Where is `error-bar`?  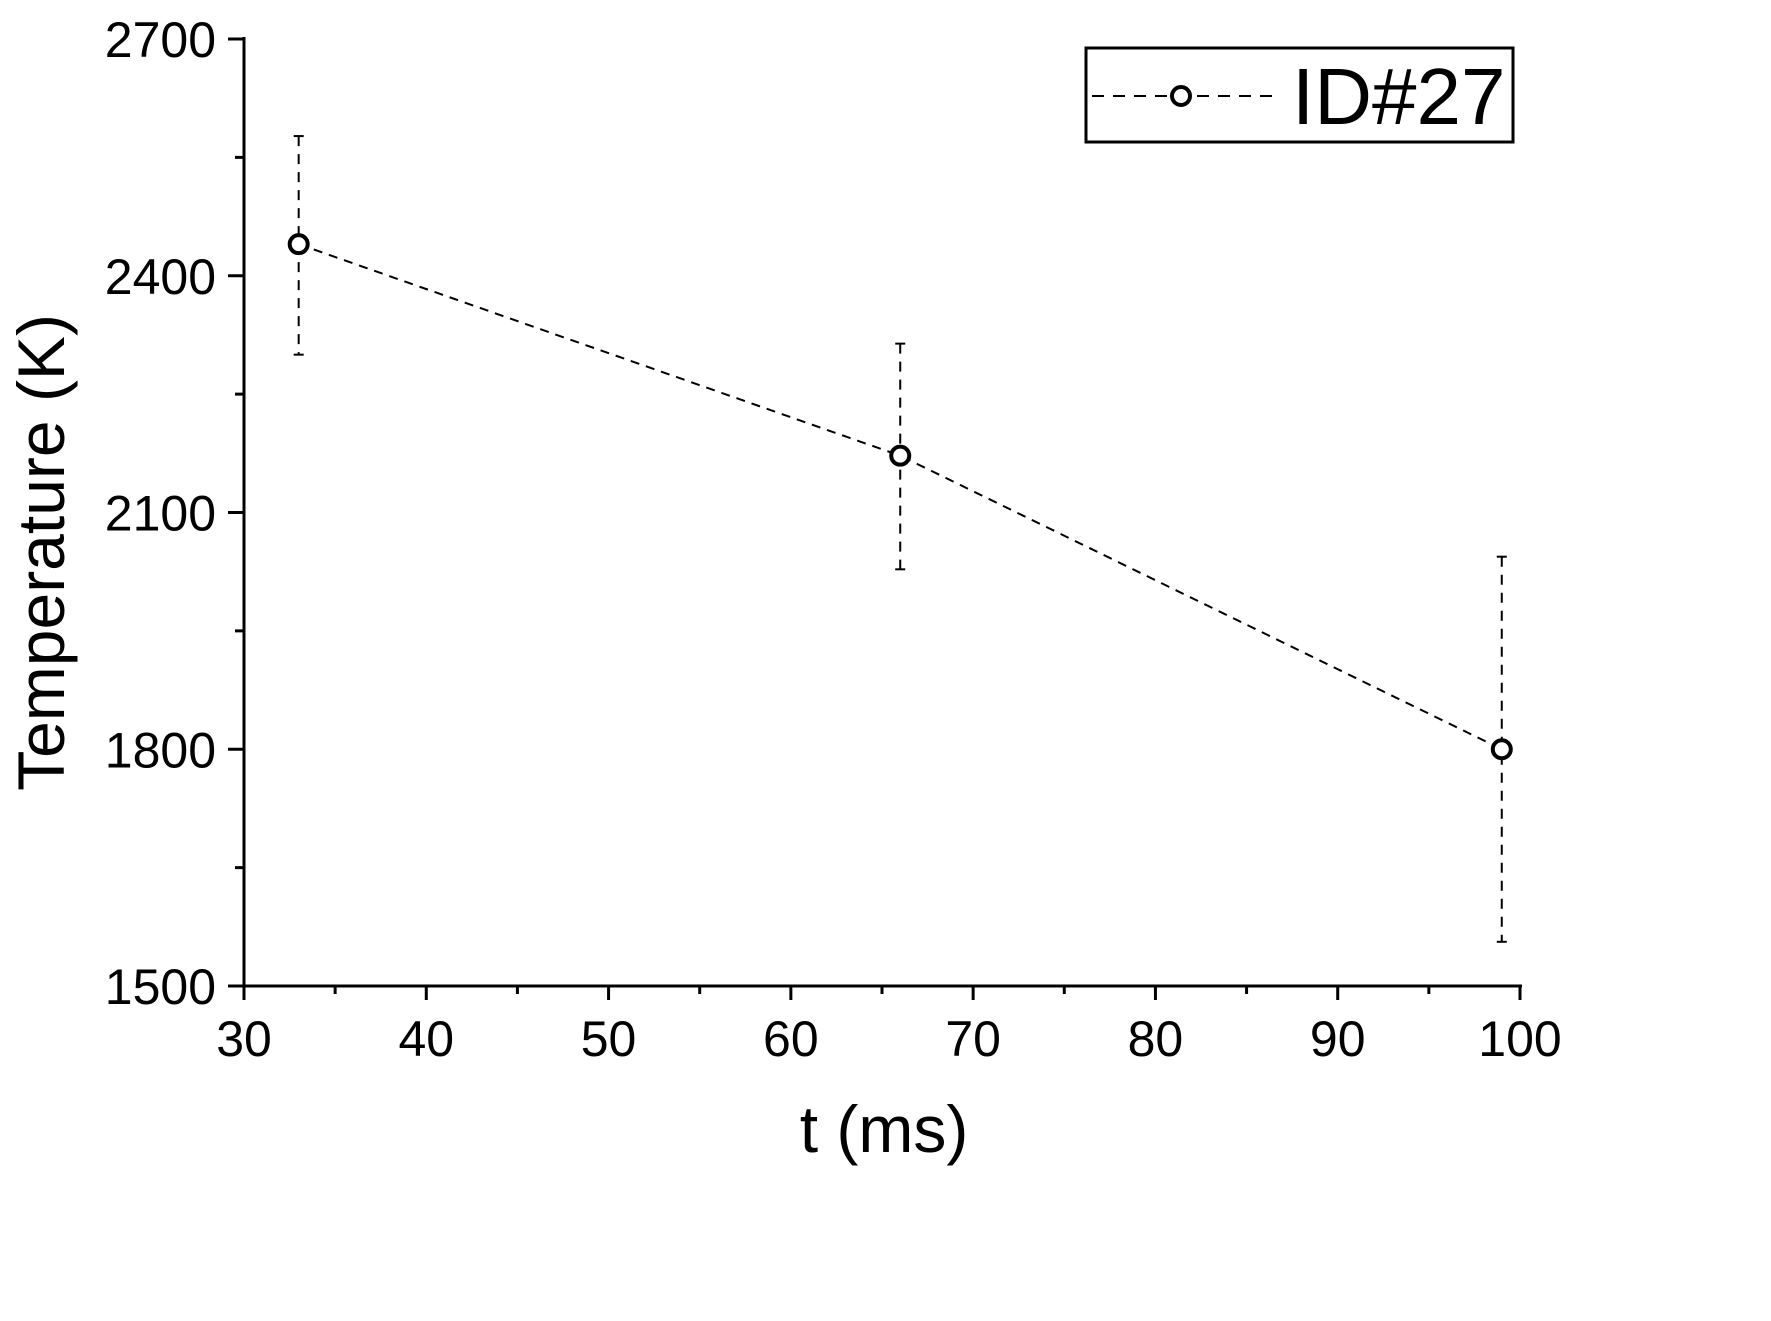
error-bar is located at coordinates (1501, 749).